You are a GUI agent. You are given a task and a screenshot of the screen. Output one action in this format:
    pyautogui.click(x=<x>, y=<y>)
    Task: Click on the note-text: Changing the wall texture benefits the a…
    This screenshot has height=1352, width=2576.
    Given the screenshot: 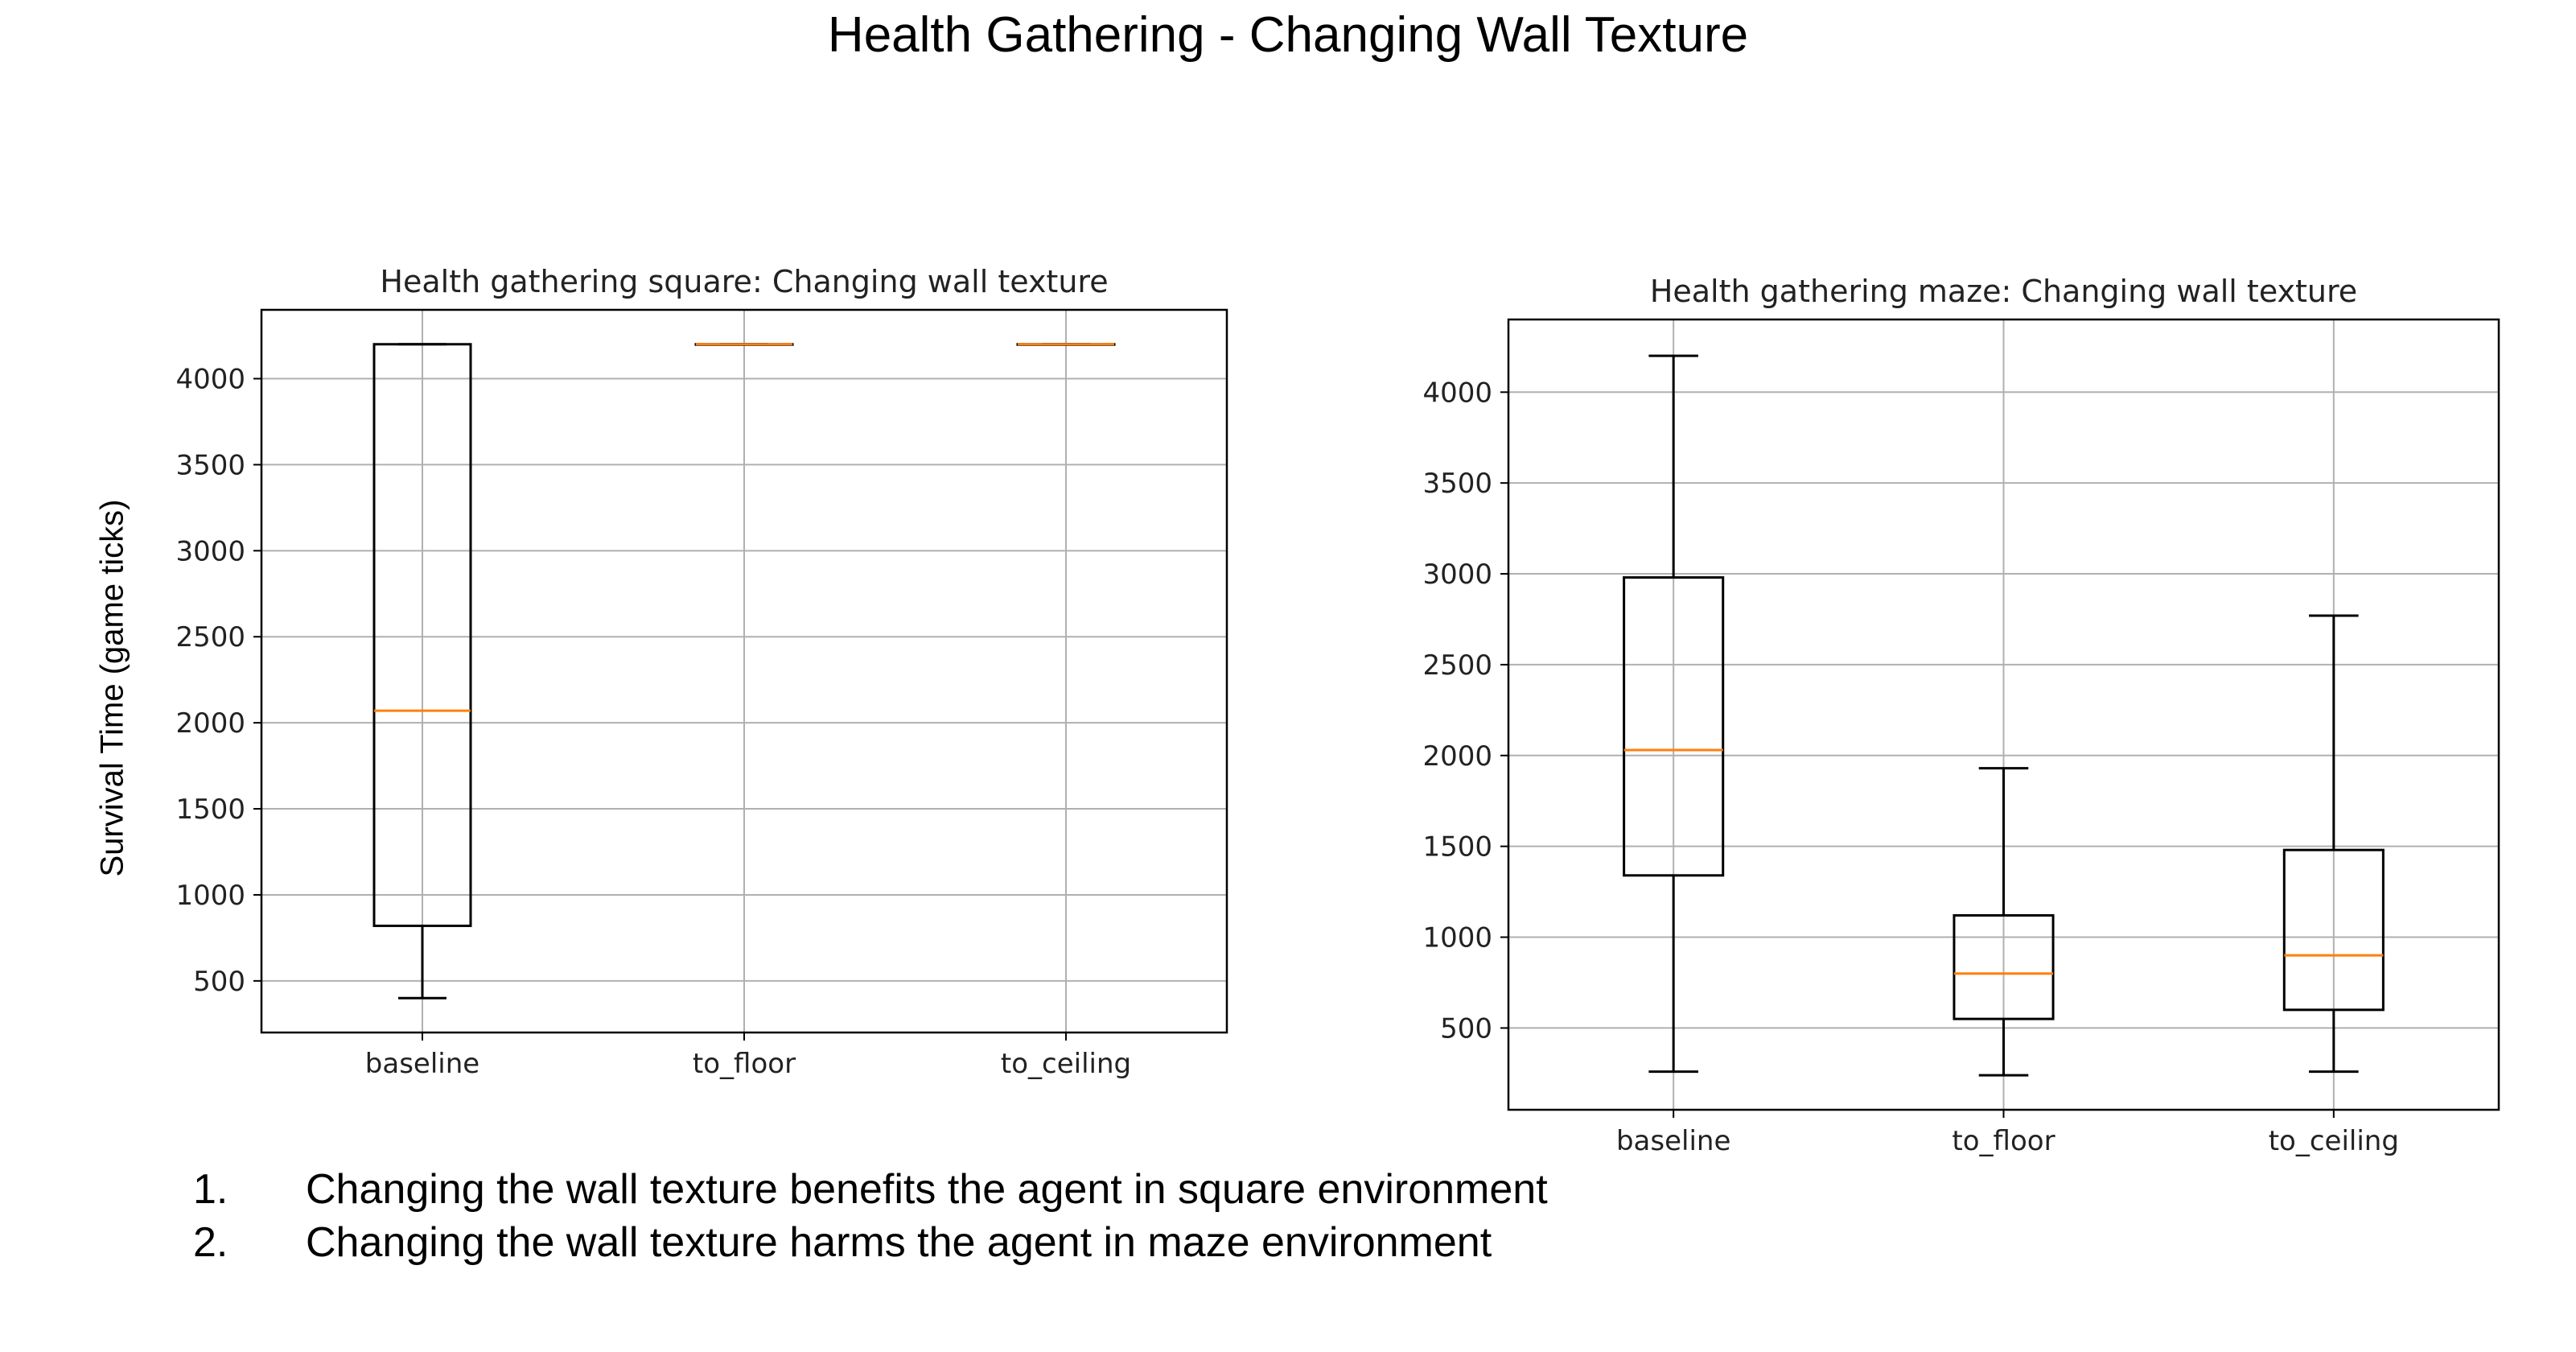 What is the action you would take?
    pyautogui.click(x=927, y=1189)
    